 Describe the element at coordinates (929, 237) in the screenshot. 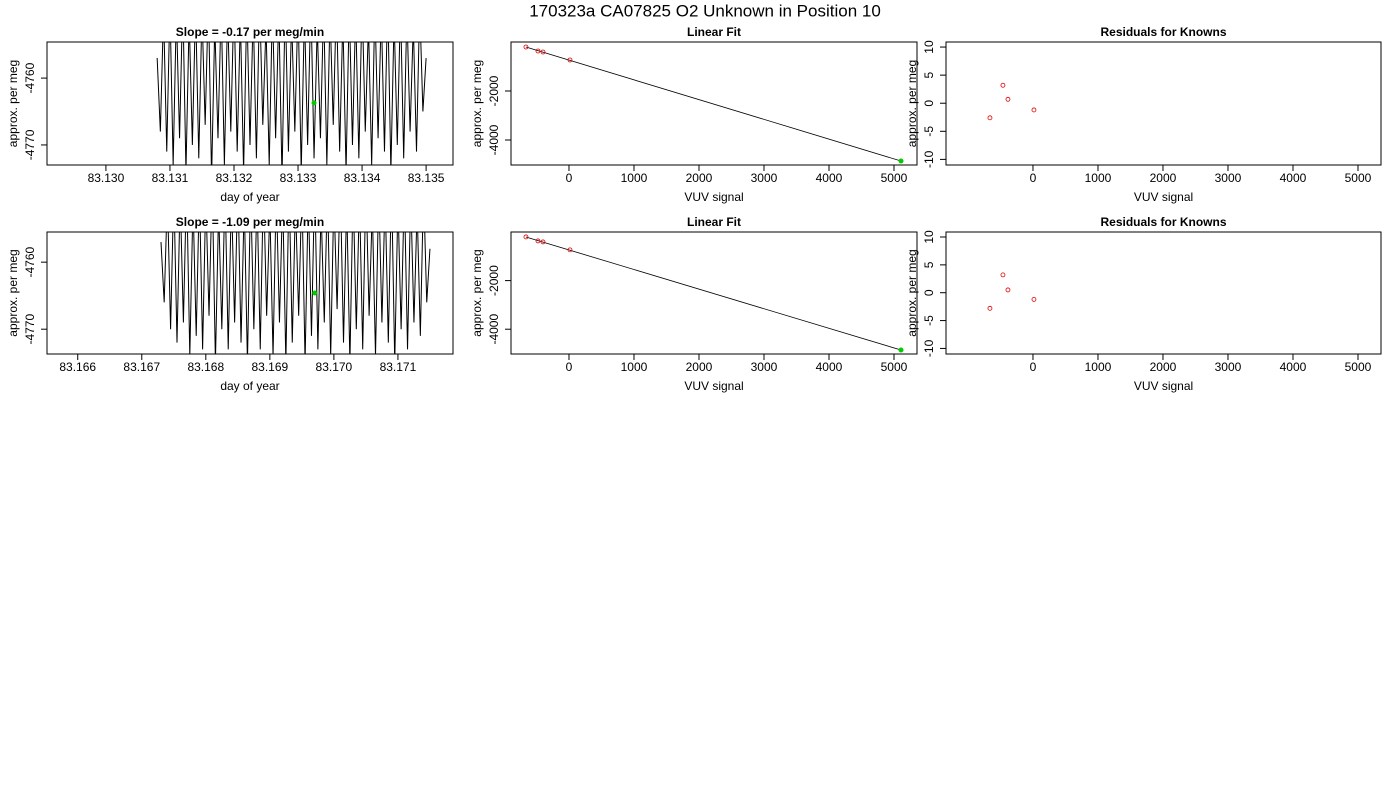

I see `y-tick-label: 10` at that location.